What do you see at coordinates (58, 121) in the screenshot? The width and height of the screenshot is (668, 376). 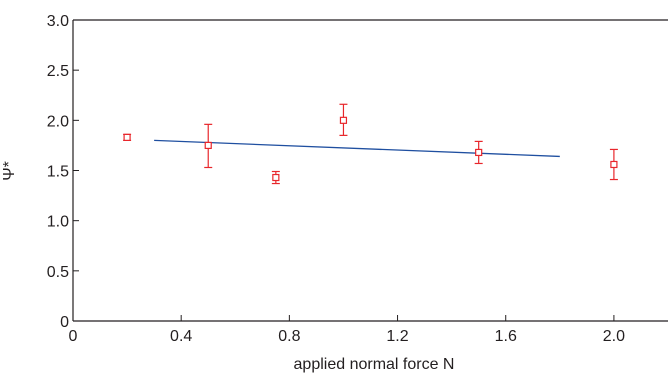 I see `y-tick-label: 2.0` at bounding box center [58, 121].